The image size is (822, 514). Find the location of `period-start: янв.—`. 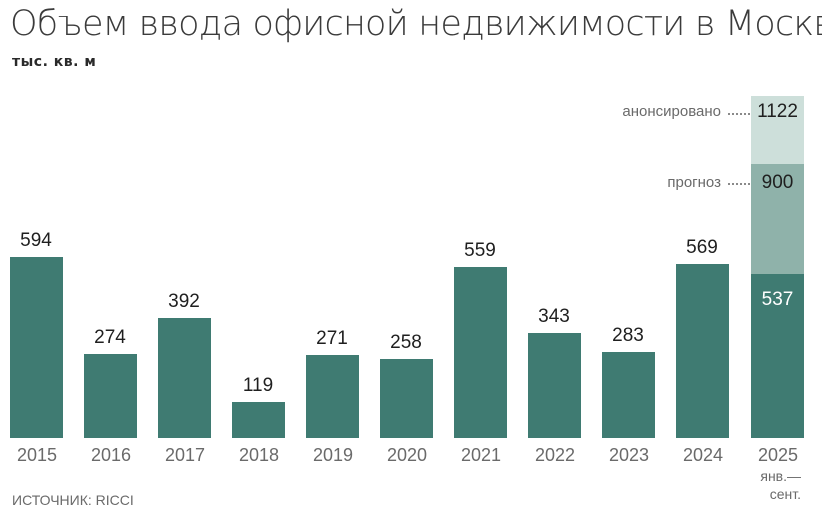

period-start: янв.— is located at coordinates (780, 476).